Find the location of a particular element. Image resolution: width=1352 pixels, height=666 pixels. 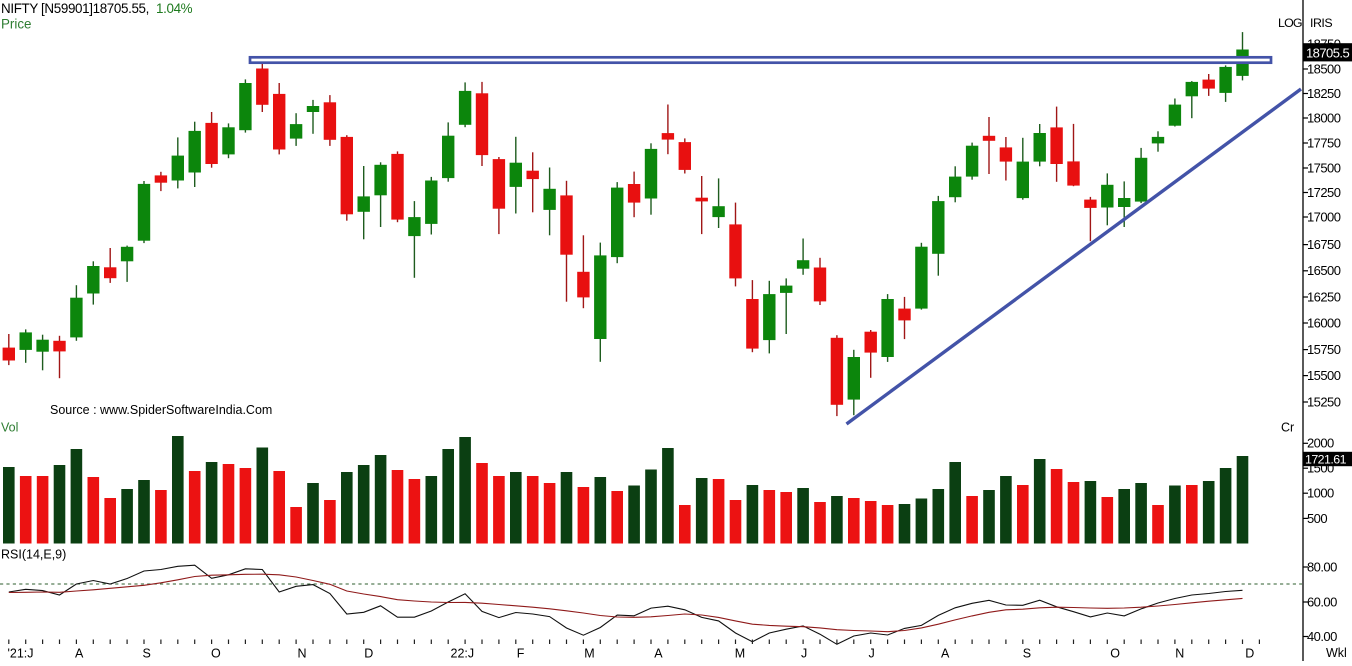

svg-text: 1.04% is located at coordinates (174, 8).